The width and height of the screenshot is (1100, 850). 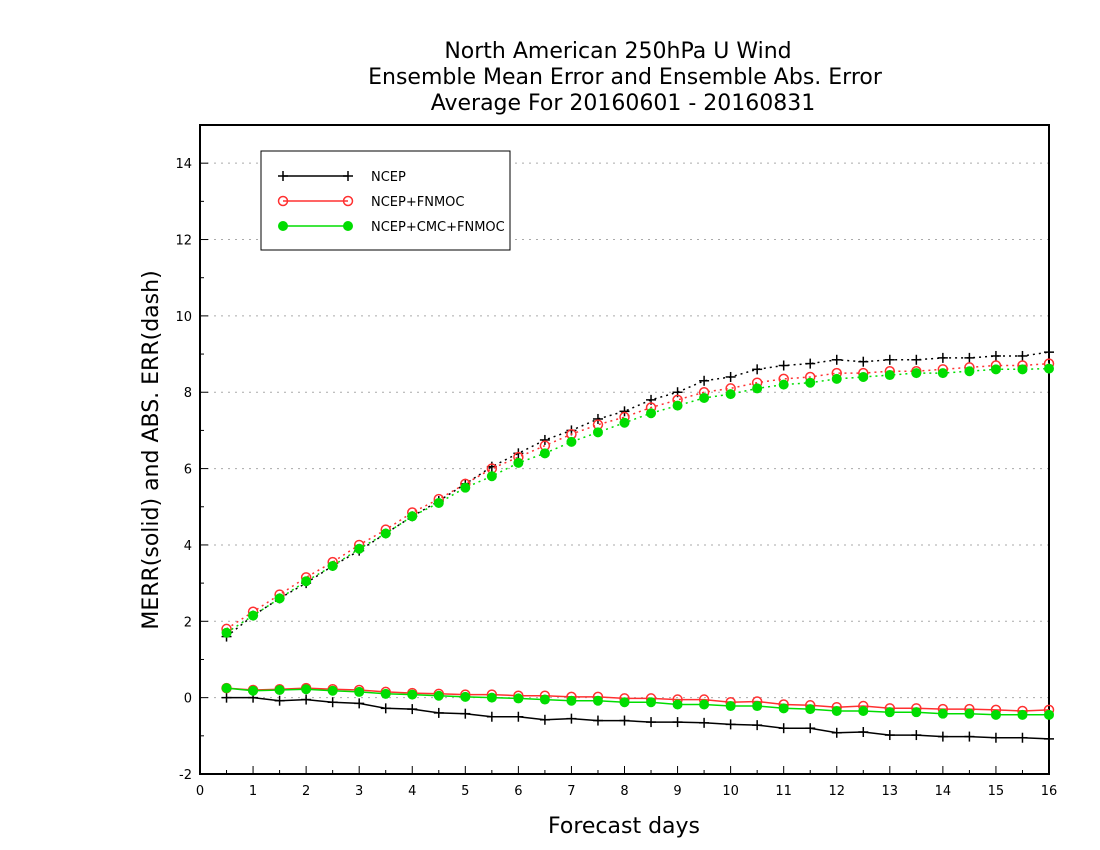 What do you see at coordinates (391, 227) in the screenshot?
I see `legend-entry-ncep-cmc-fnmoc: NCEP+CMC+FNMOC` at bounding box center [391, 227].